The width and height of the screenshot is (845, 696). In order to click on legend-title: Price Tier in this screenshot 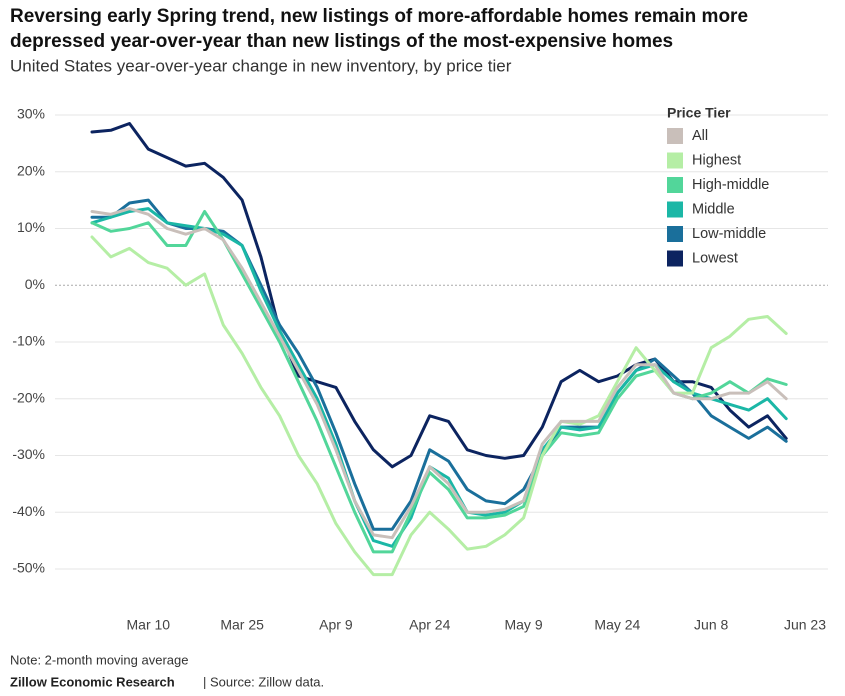, I will do `click(699, 113)`.